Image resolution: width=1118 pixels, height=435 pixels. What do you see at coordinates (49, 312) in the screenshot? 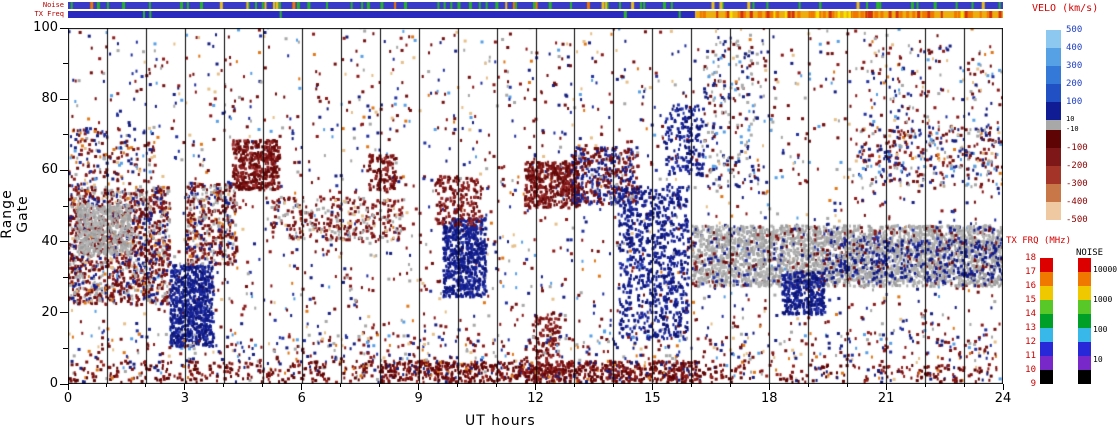
I see `y-tick-label: 20` at bounding box center [49, 312].